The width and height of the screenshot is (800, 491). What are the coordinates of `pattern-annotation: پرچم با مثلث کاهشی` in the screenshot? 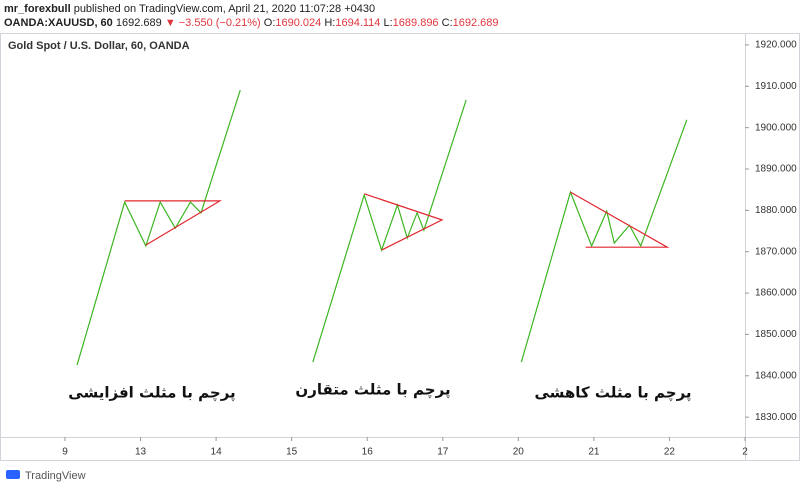 It's located at (612, 393).